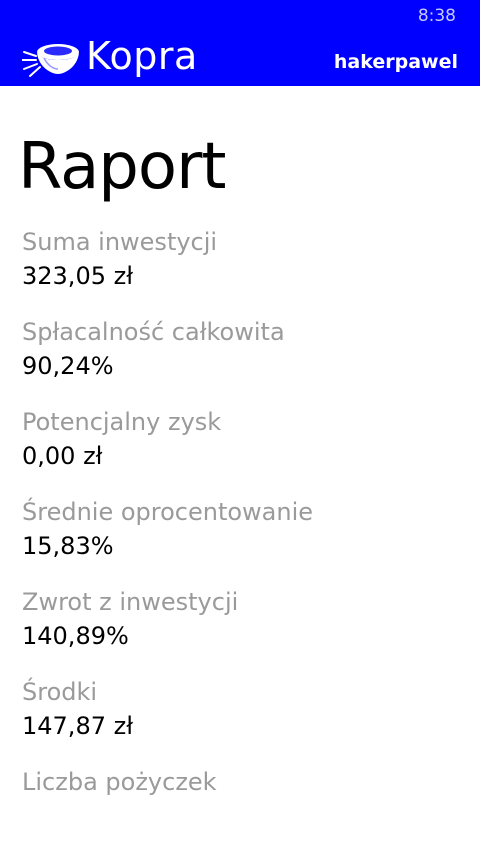 The height and width of the screenshot is (856, 480). What do you see at coordinates (242, 631) in the screenshot?
I see `report-item-return-on-investment: Zwrot z inwestycji 140,89%` at bounding box center [242, 631].